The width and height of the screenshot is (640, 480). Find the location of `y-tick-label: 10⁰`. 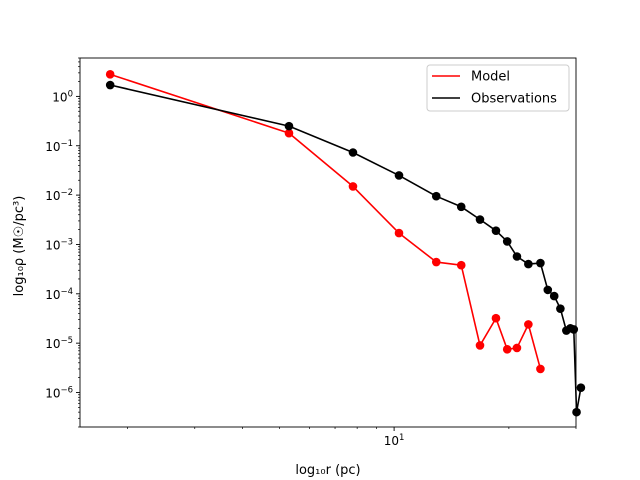

y-tick-label: 10⁰ is located at coordinates (62, 96).